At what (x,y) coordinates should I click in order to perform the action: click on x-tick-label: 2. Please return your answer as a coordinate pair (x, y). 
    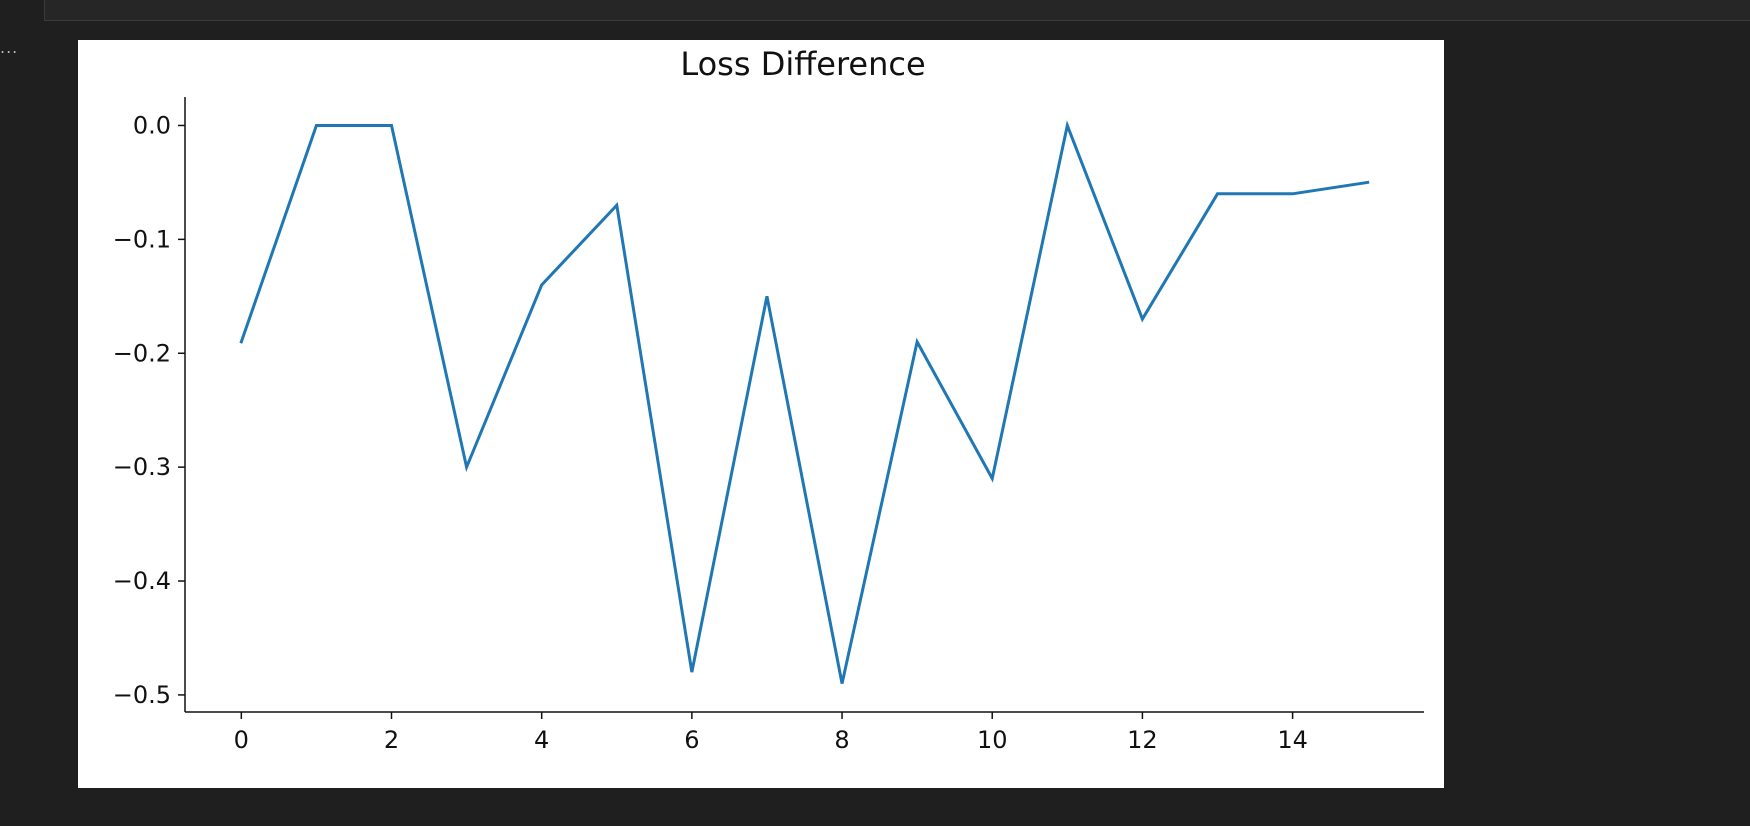
    Looking at the image, I should click on (391, 740).